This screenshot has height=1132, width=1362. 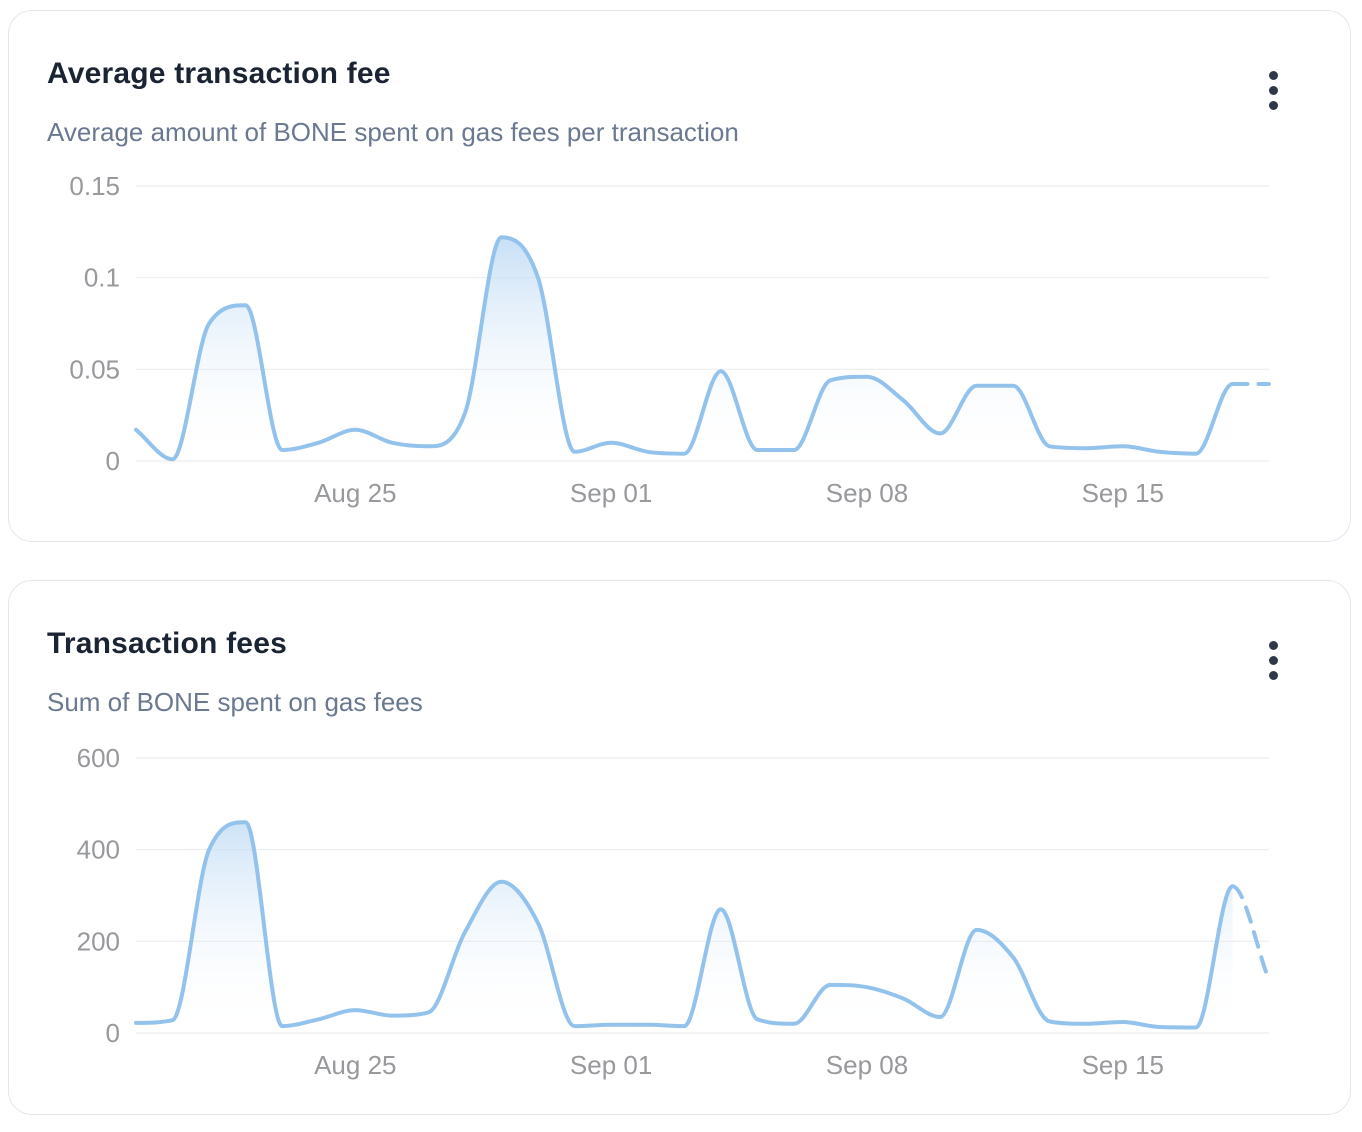 What do you see at coordinates (102, 278) in the screenshot?
I see `y-tick-label: 0.1` at bounding box center [102, 278].